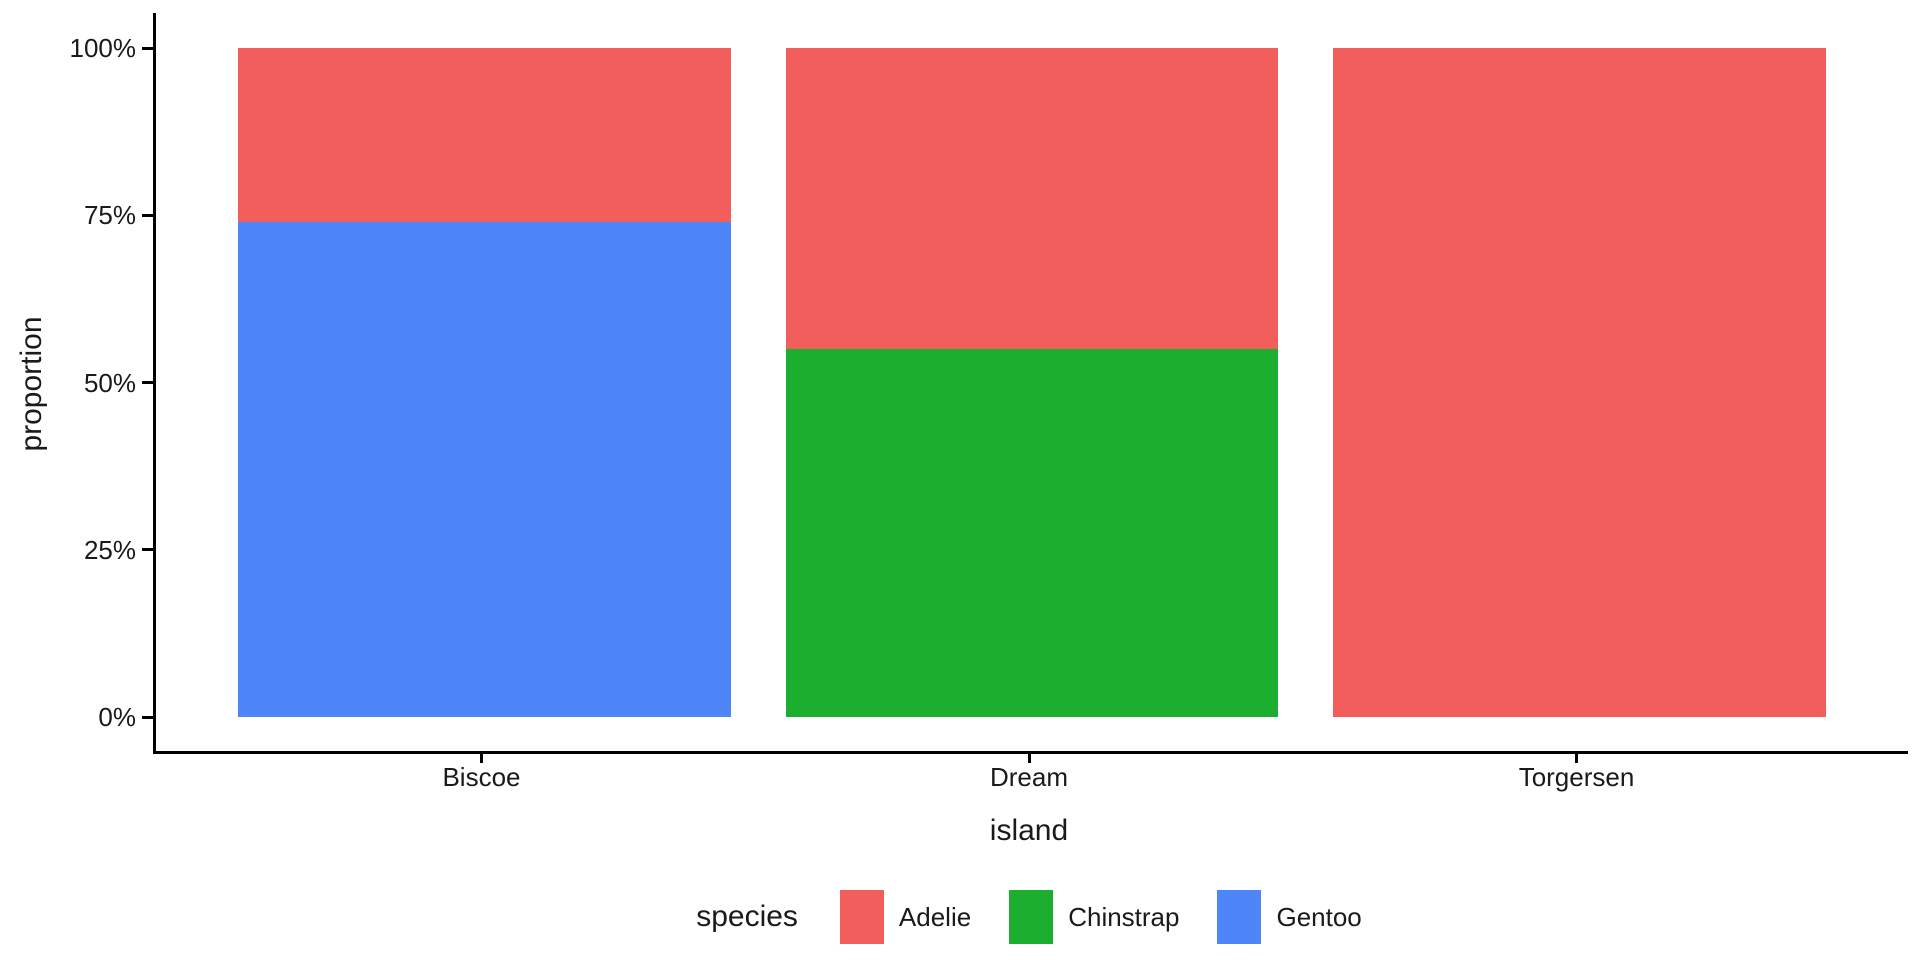 Image resolution: width=1920 pixels, height=960 pixels. I want to click on legend-swatch-gentoo, so click(1239, 917).